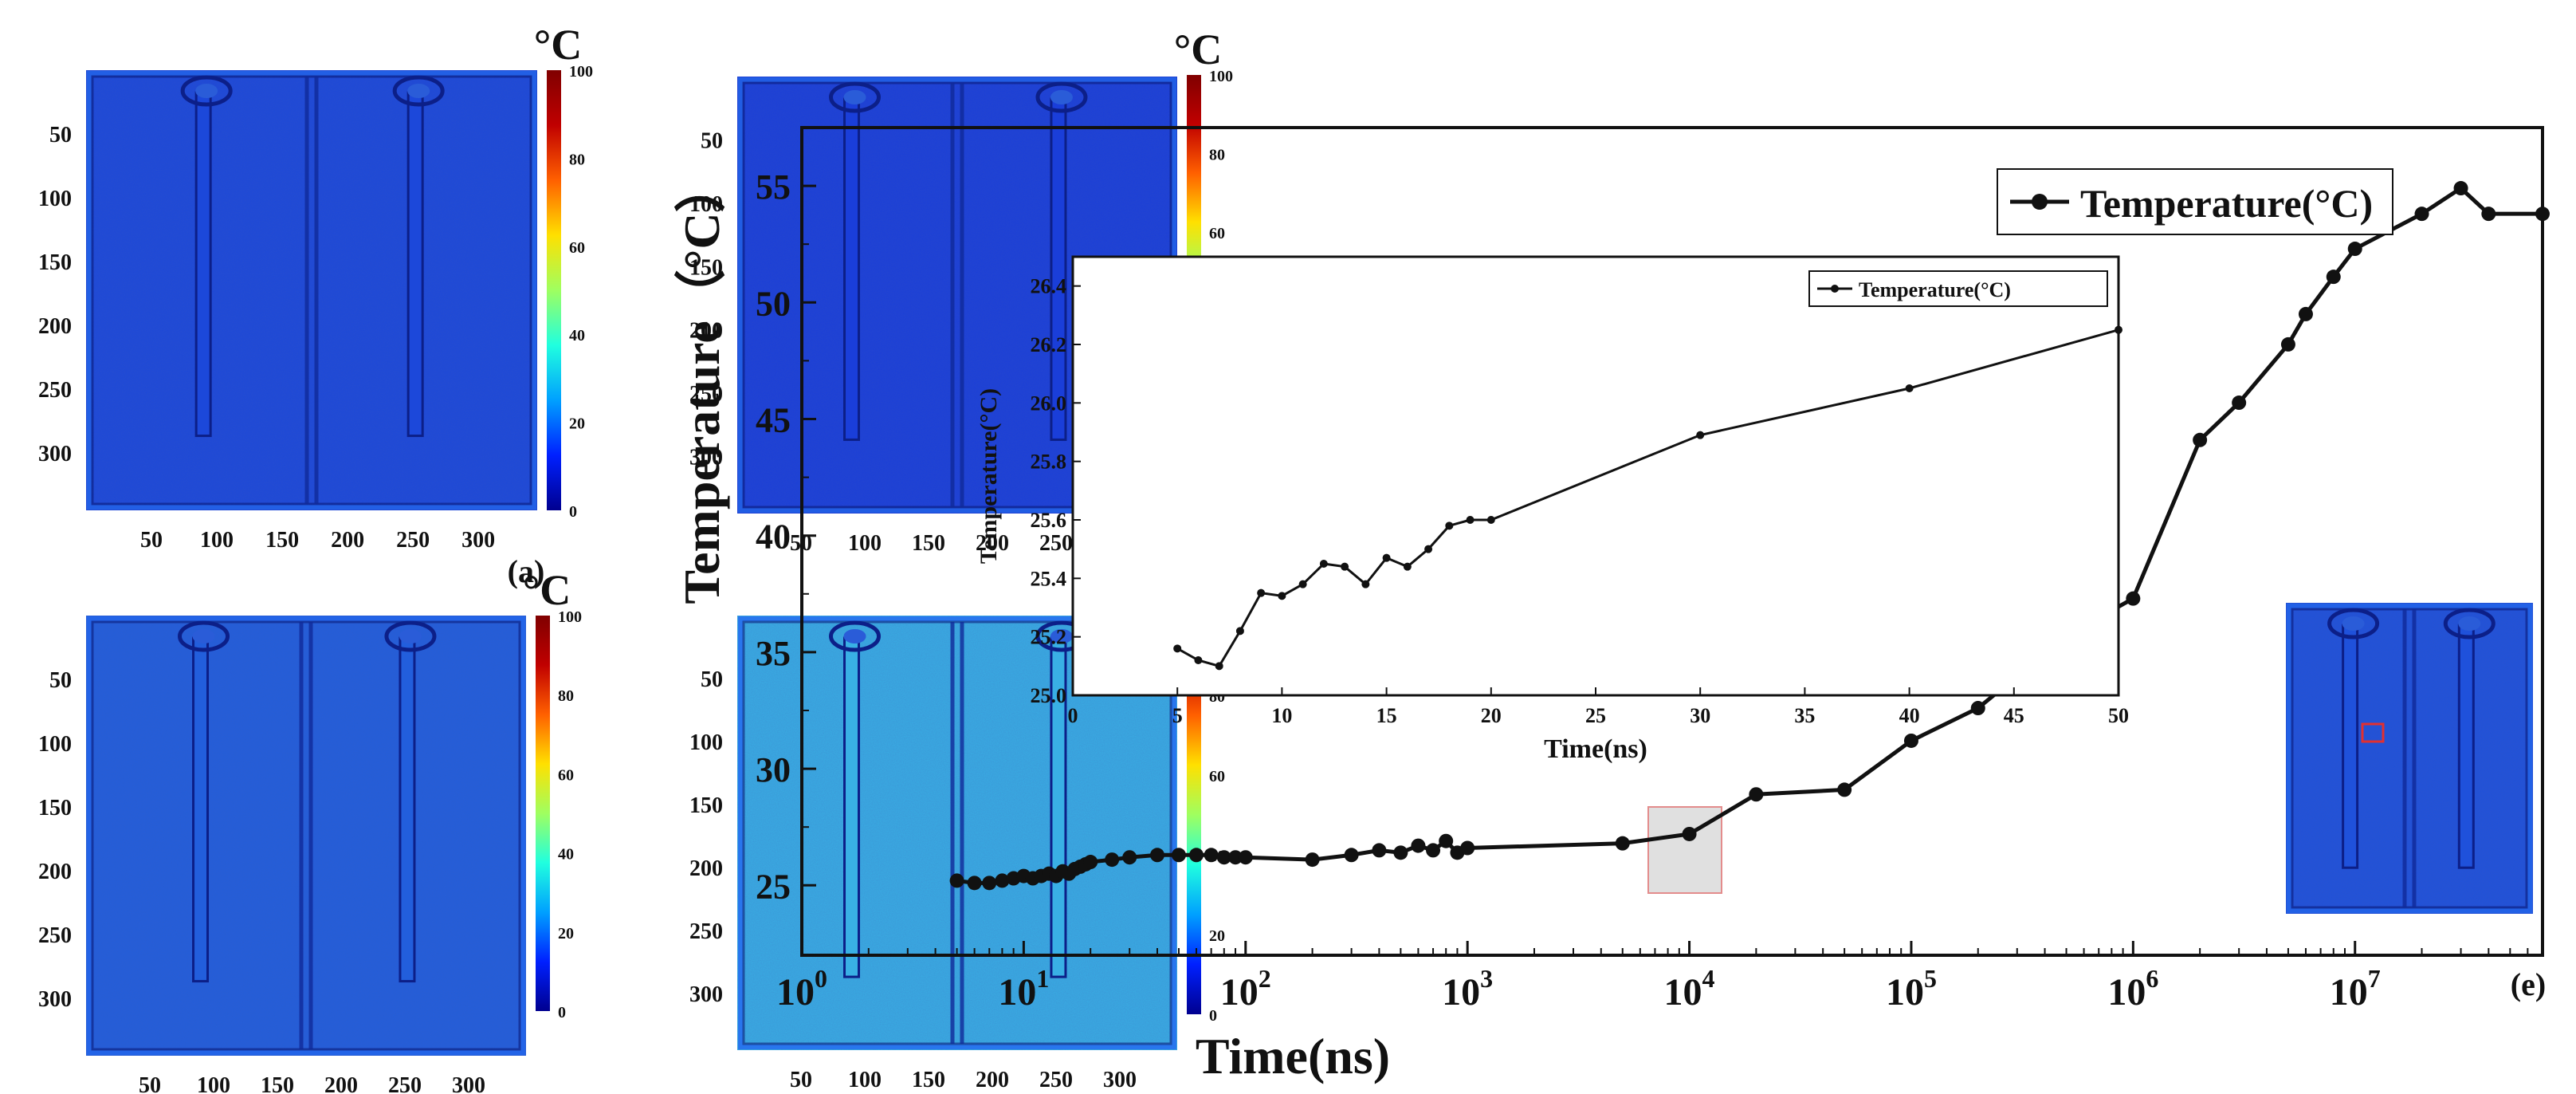  What do you see at coordinates (306, 836) in the screenshot?
I see `thermal-image-noise` at bounding box center [306, 836].